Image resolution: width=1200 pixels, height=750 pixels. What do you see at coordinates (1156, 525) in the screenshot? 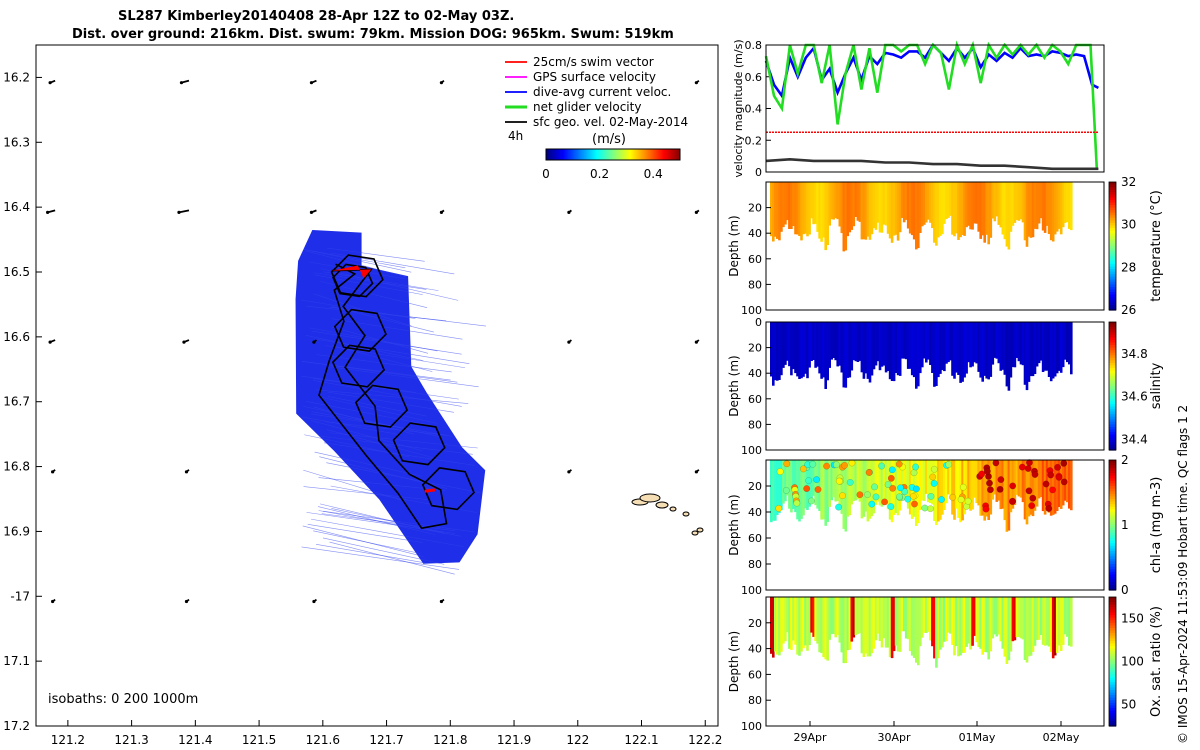
I see `chla-colorbar-label: chl-a (mg m-3)` at bounding box center [1156, 525].